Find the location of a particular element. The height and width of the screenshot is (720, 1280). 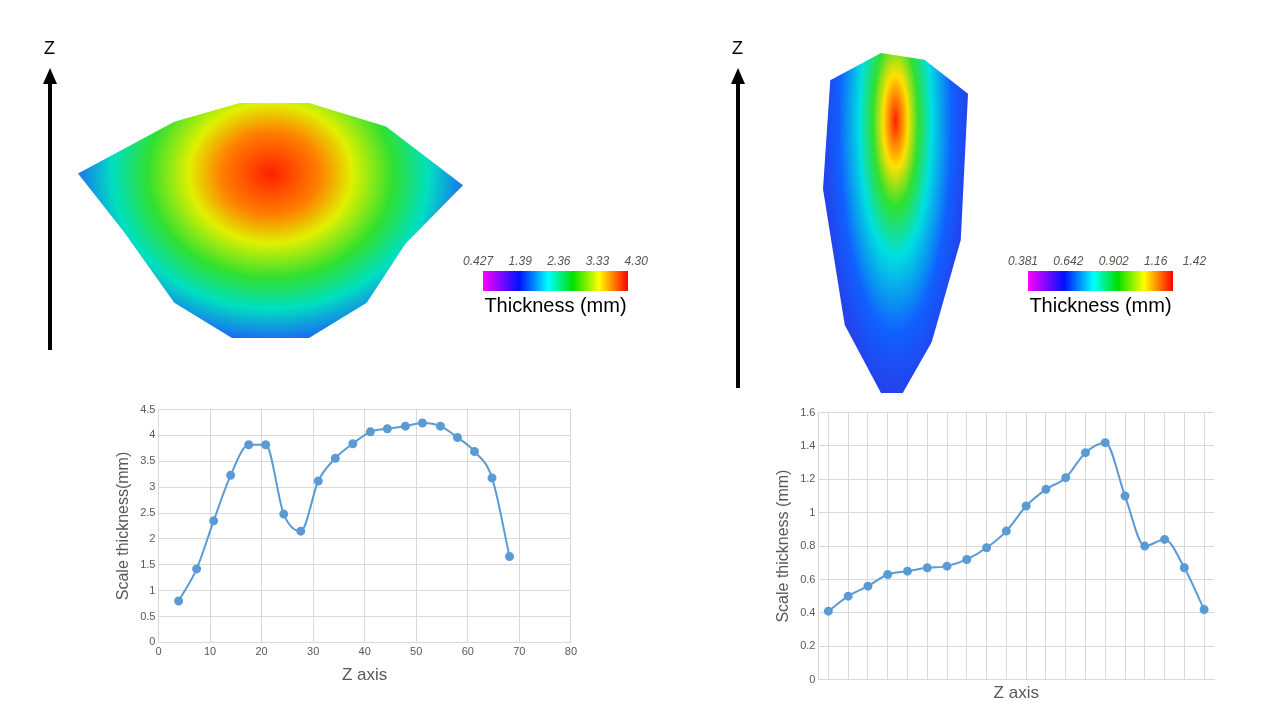

y-tick-label: 1.2 is located at coordinates (808, 478).